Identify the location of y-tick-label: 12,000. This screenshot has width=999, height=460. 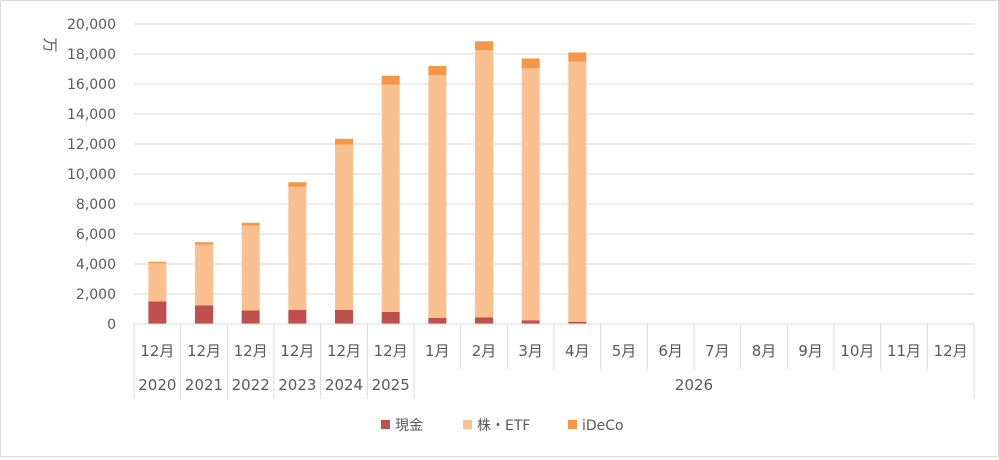
(91, 145).